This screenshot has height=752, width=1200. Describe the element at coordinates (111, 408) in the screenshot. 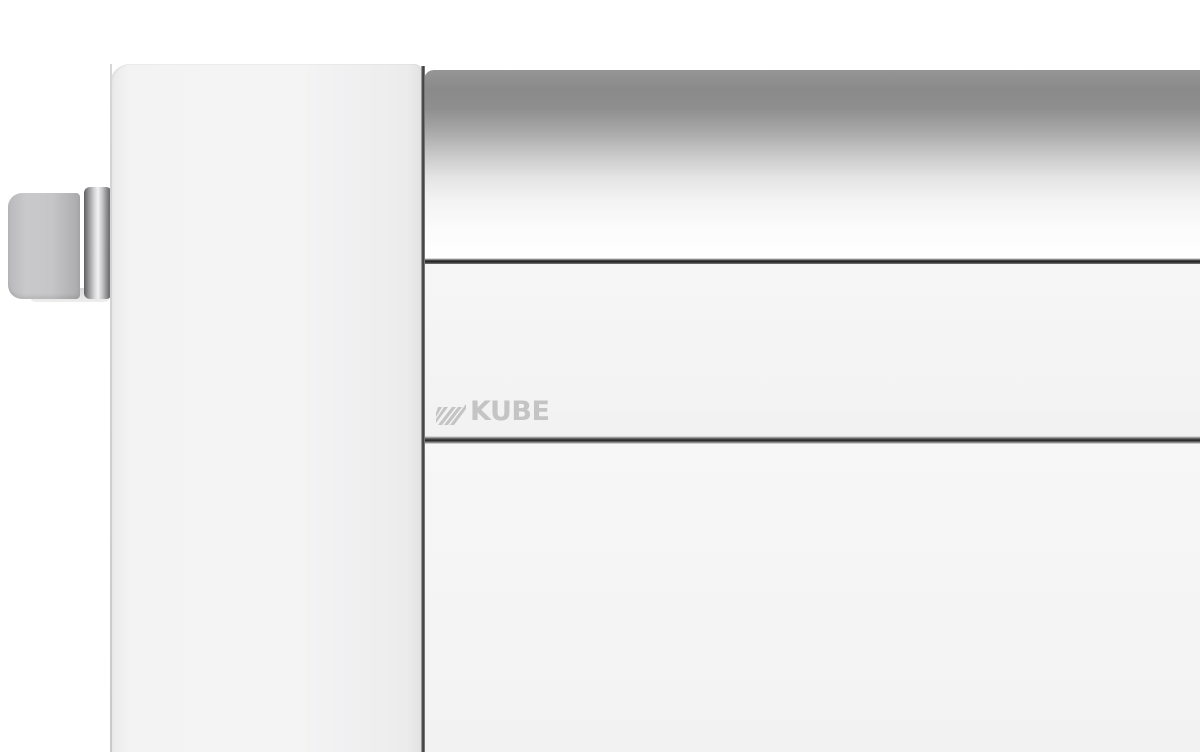

I see `side-cap-edge` at that location.